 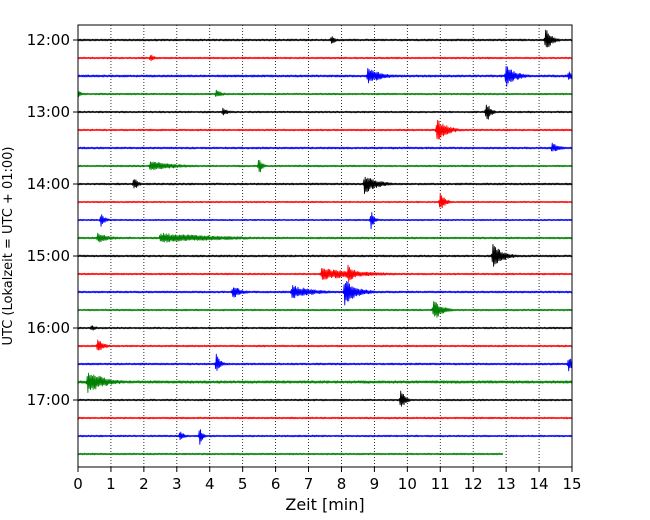 What do you see at coordinates (325, 362) in the screenshot?
I see `trace-16:30` at bounding box center [325, 362].